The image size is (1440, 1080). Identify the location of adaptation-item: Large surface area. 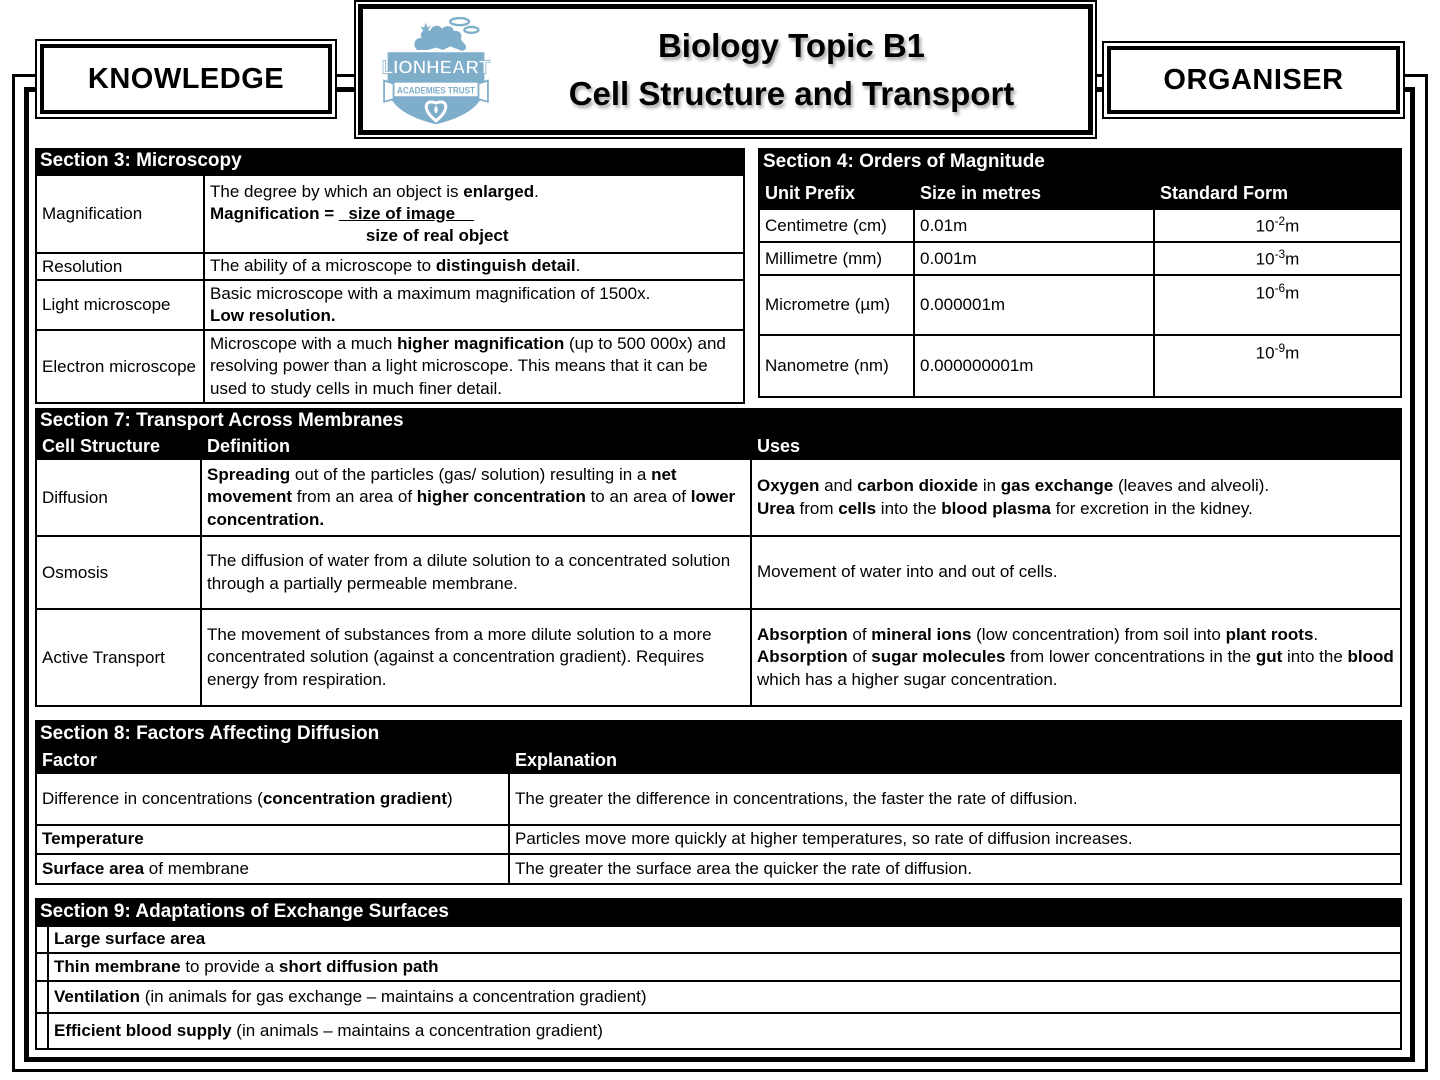
(724, 939).